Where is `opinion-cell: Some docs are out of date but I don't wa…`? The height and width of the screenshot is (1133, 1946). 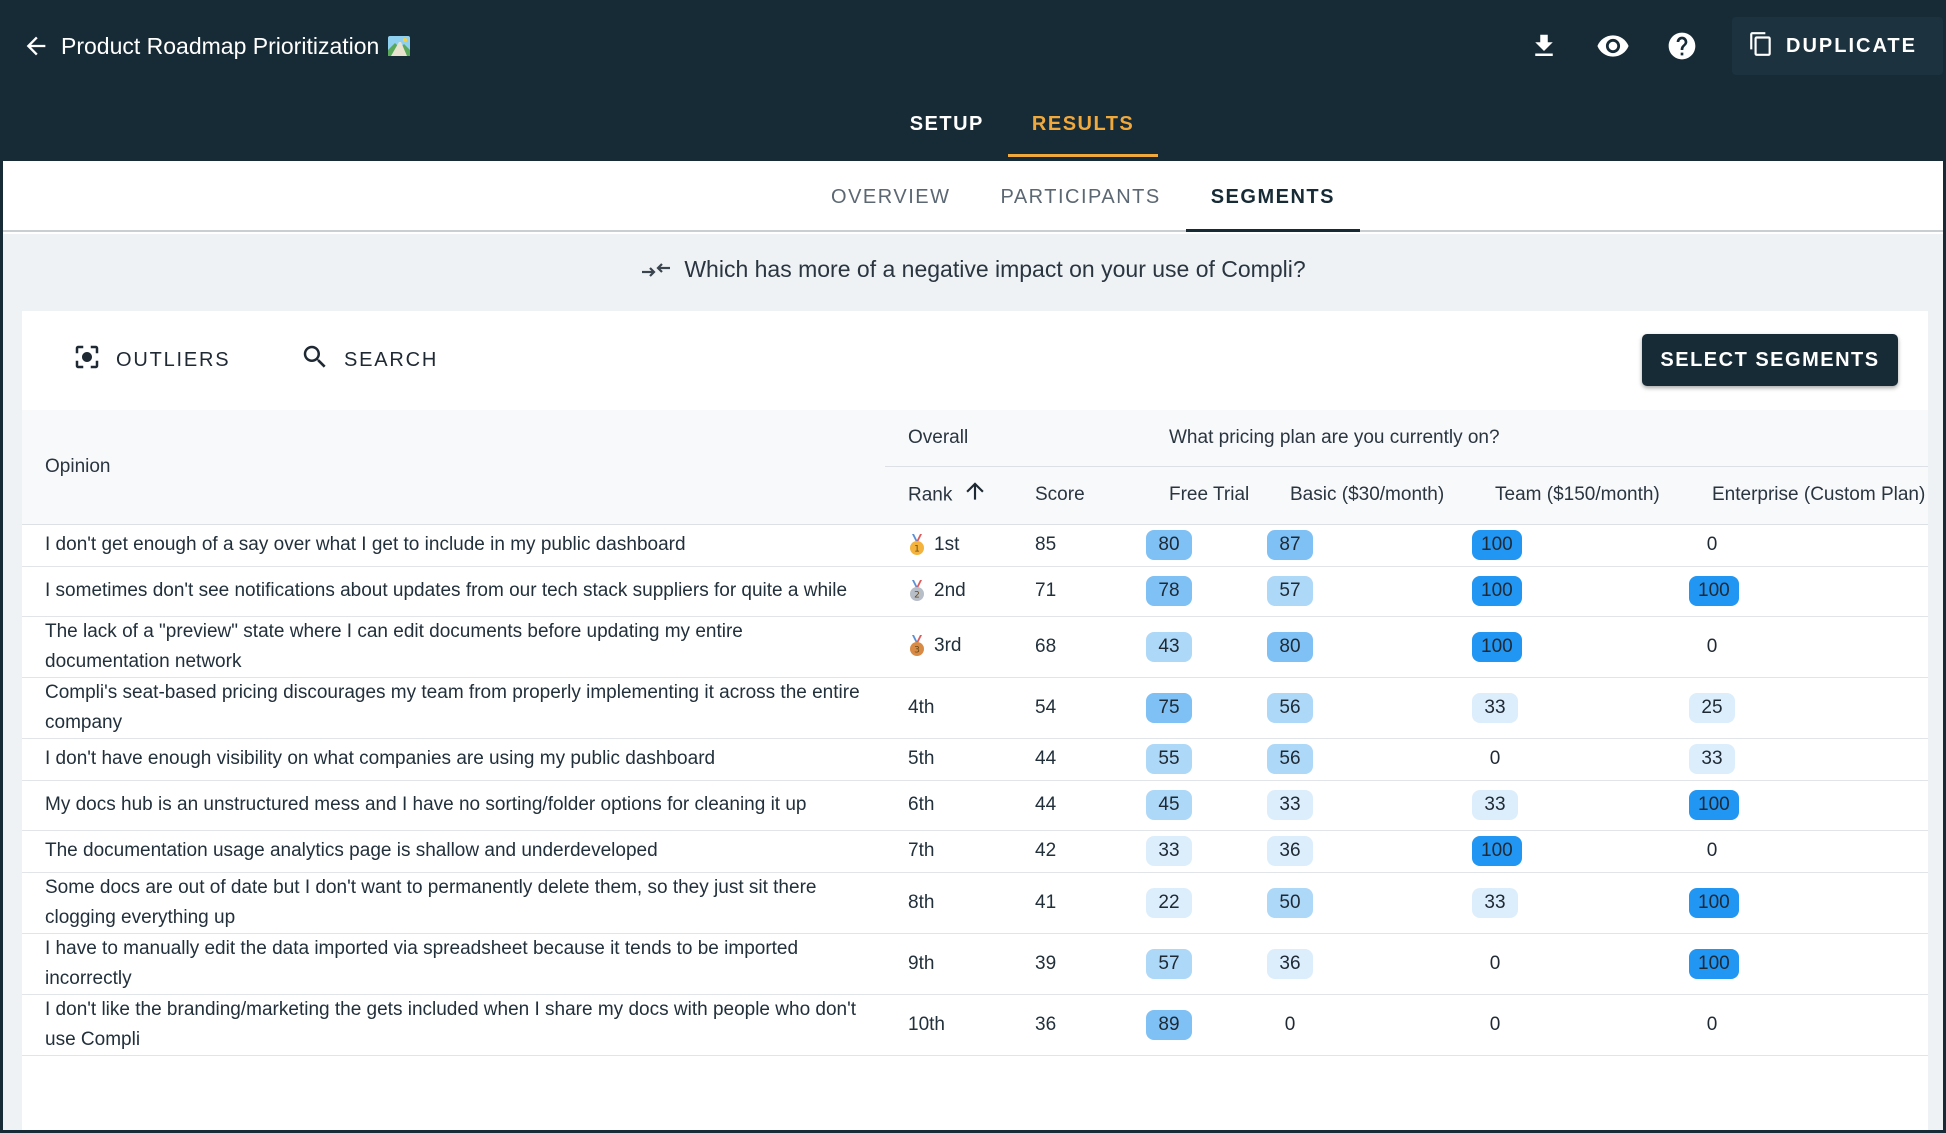 opinion-cell: Some docs are out of date but I don't wa… is located at coordinates (453, 903).